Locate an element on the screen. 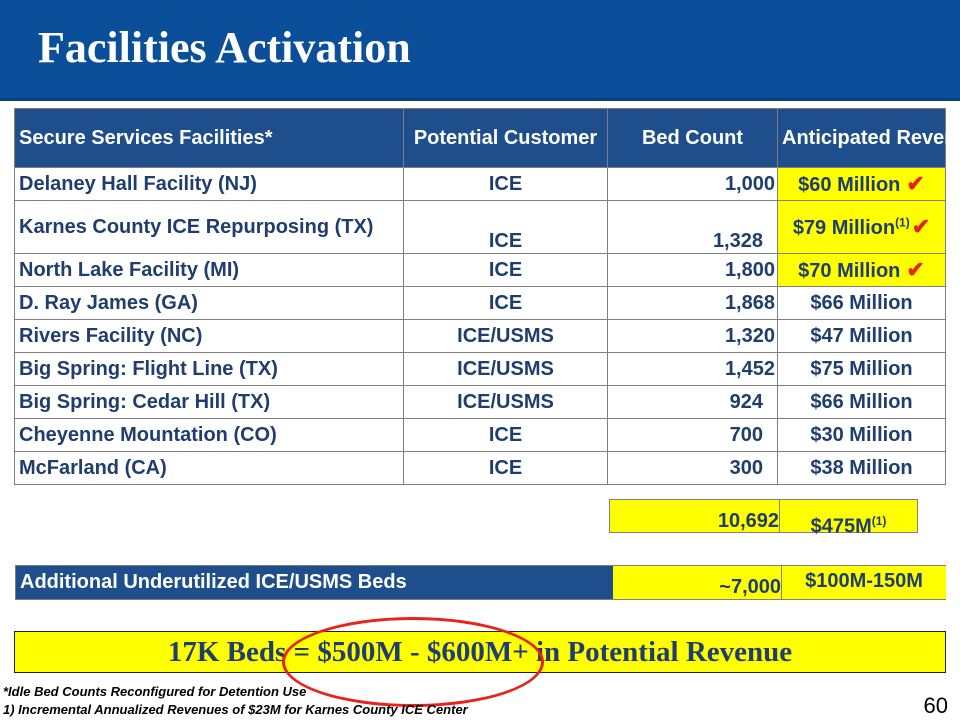  title-bar: Facilities Activation is located at coordinates (480, 50).